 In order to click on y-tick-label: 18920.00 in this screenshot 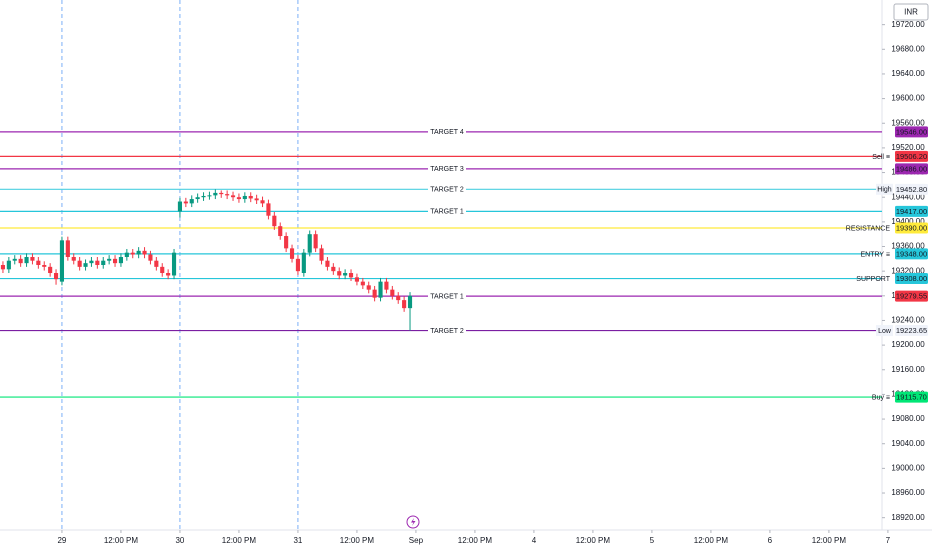, I will do `click(908, 517)`.